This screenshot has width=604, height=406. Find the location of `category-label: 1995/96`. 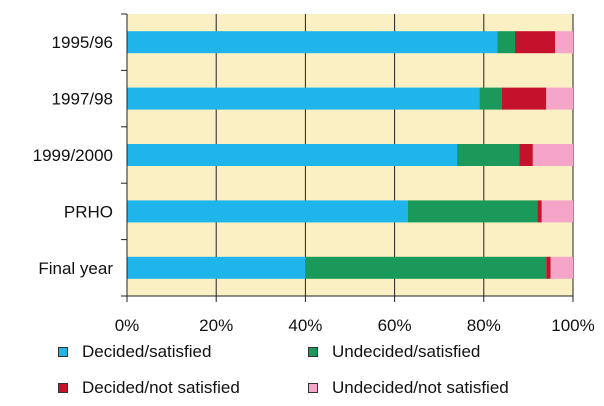

category-label: 1995/96 is located at coordinates (82, 42).